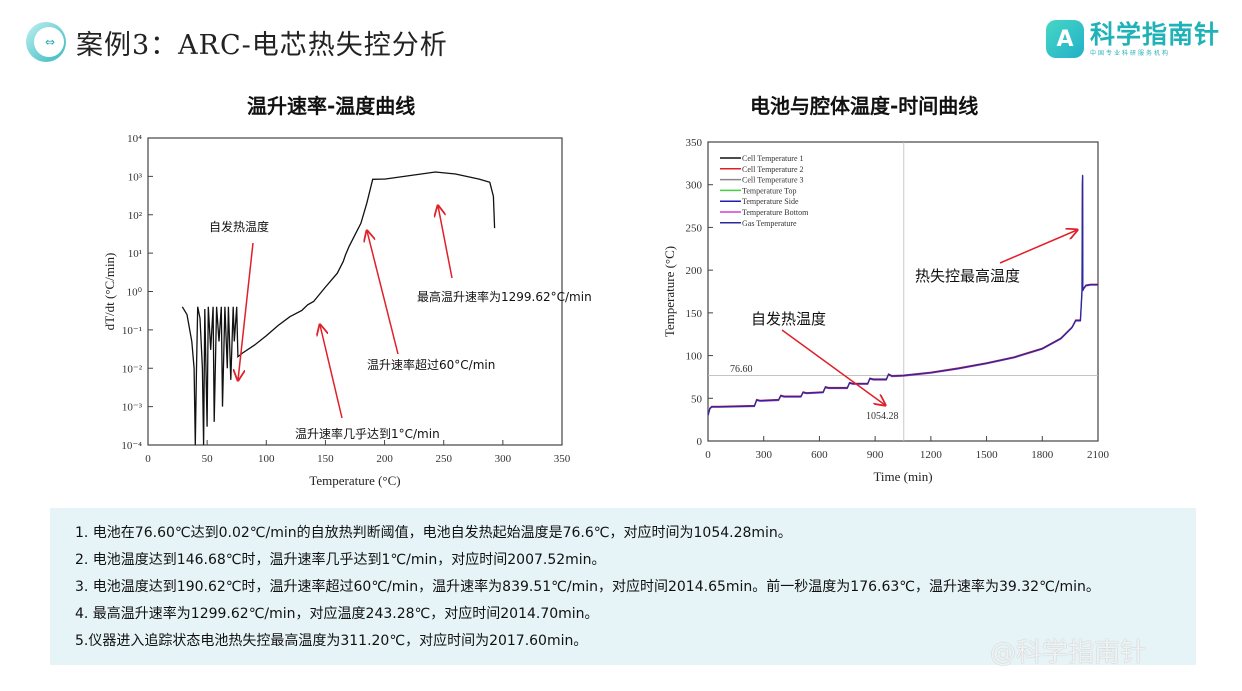  What do you see at coordinates (987, 455) in the screenshot?
I see `chart2-xtick-label: 1500` at bounding box center [987, 455].